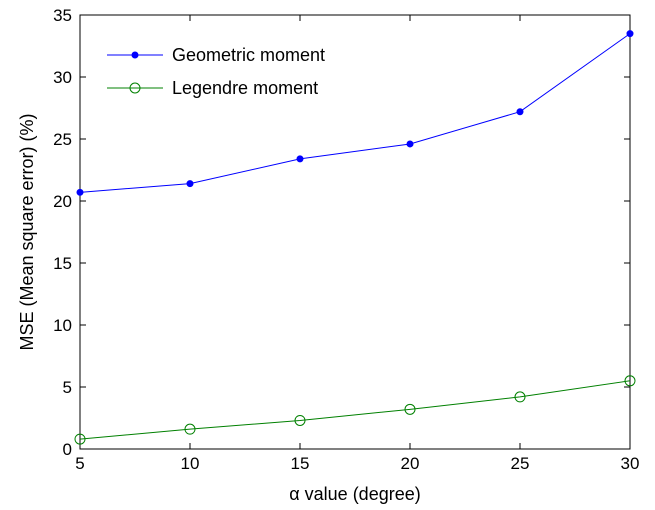 The width and height of the screenshot is (655, 510). Describe the element at coordinates (520, 463) in the screenshot. I see `x-tick-label: 25` at that location.